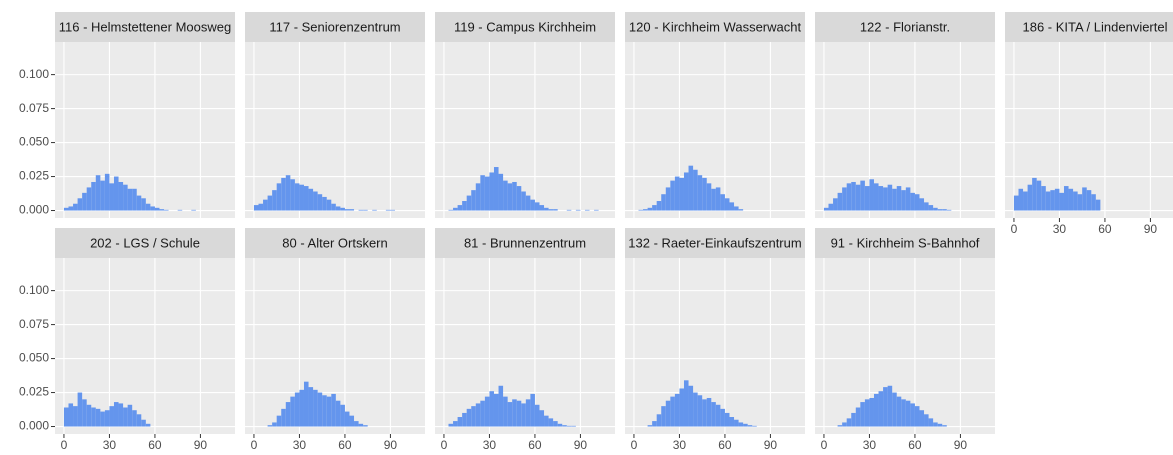 Image resolution: width=1173 pixels, height=455 pixels. Describe the element at coordinates (335, 340) in the screenshot. I see `facet-panel: 80 - Alter Ortskern 0 30 60 90` at that location.